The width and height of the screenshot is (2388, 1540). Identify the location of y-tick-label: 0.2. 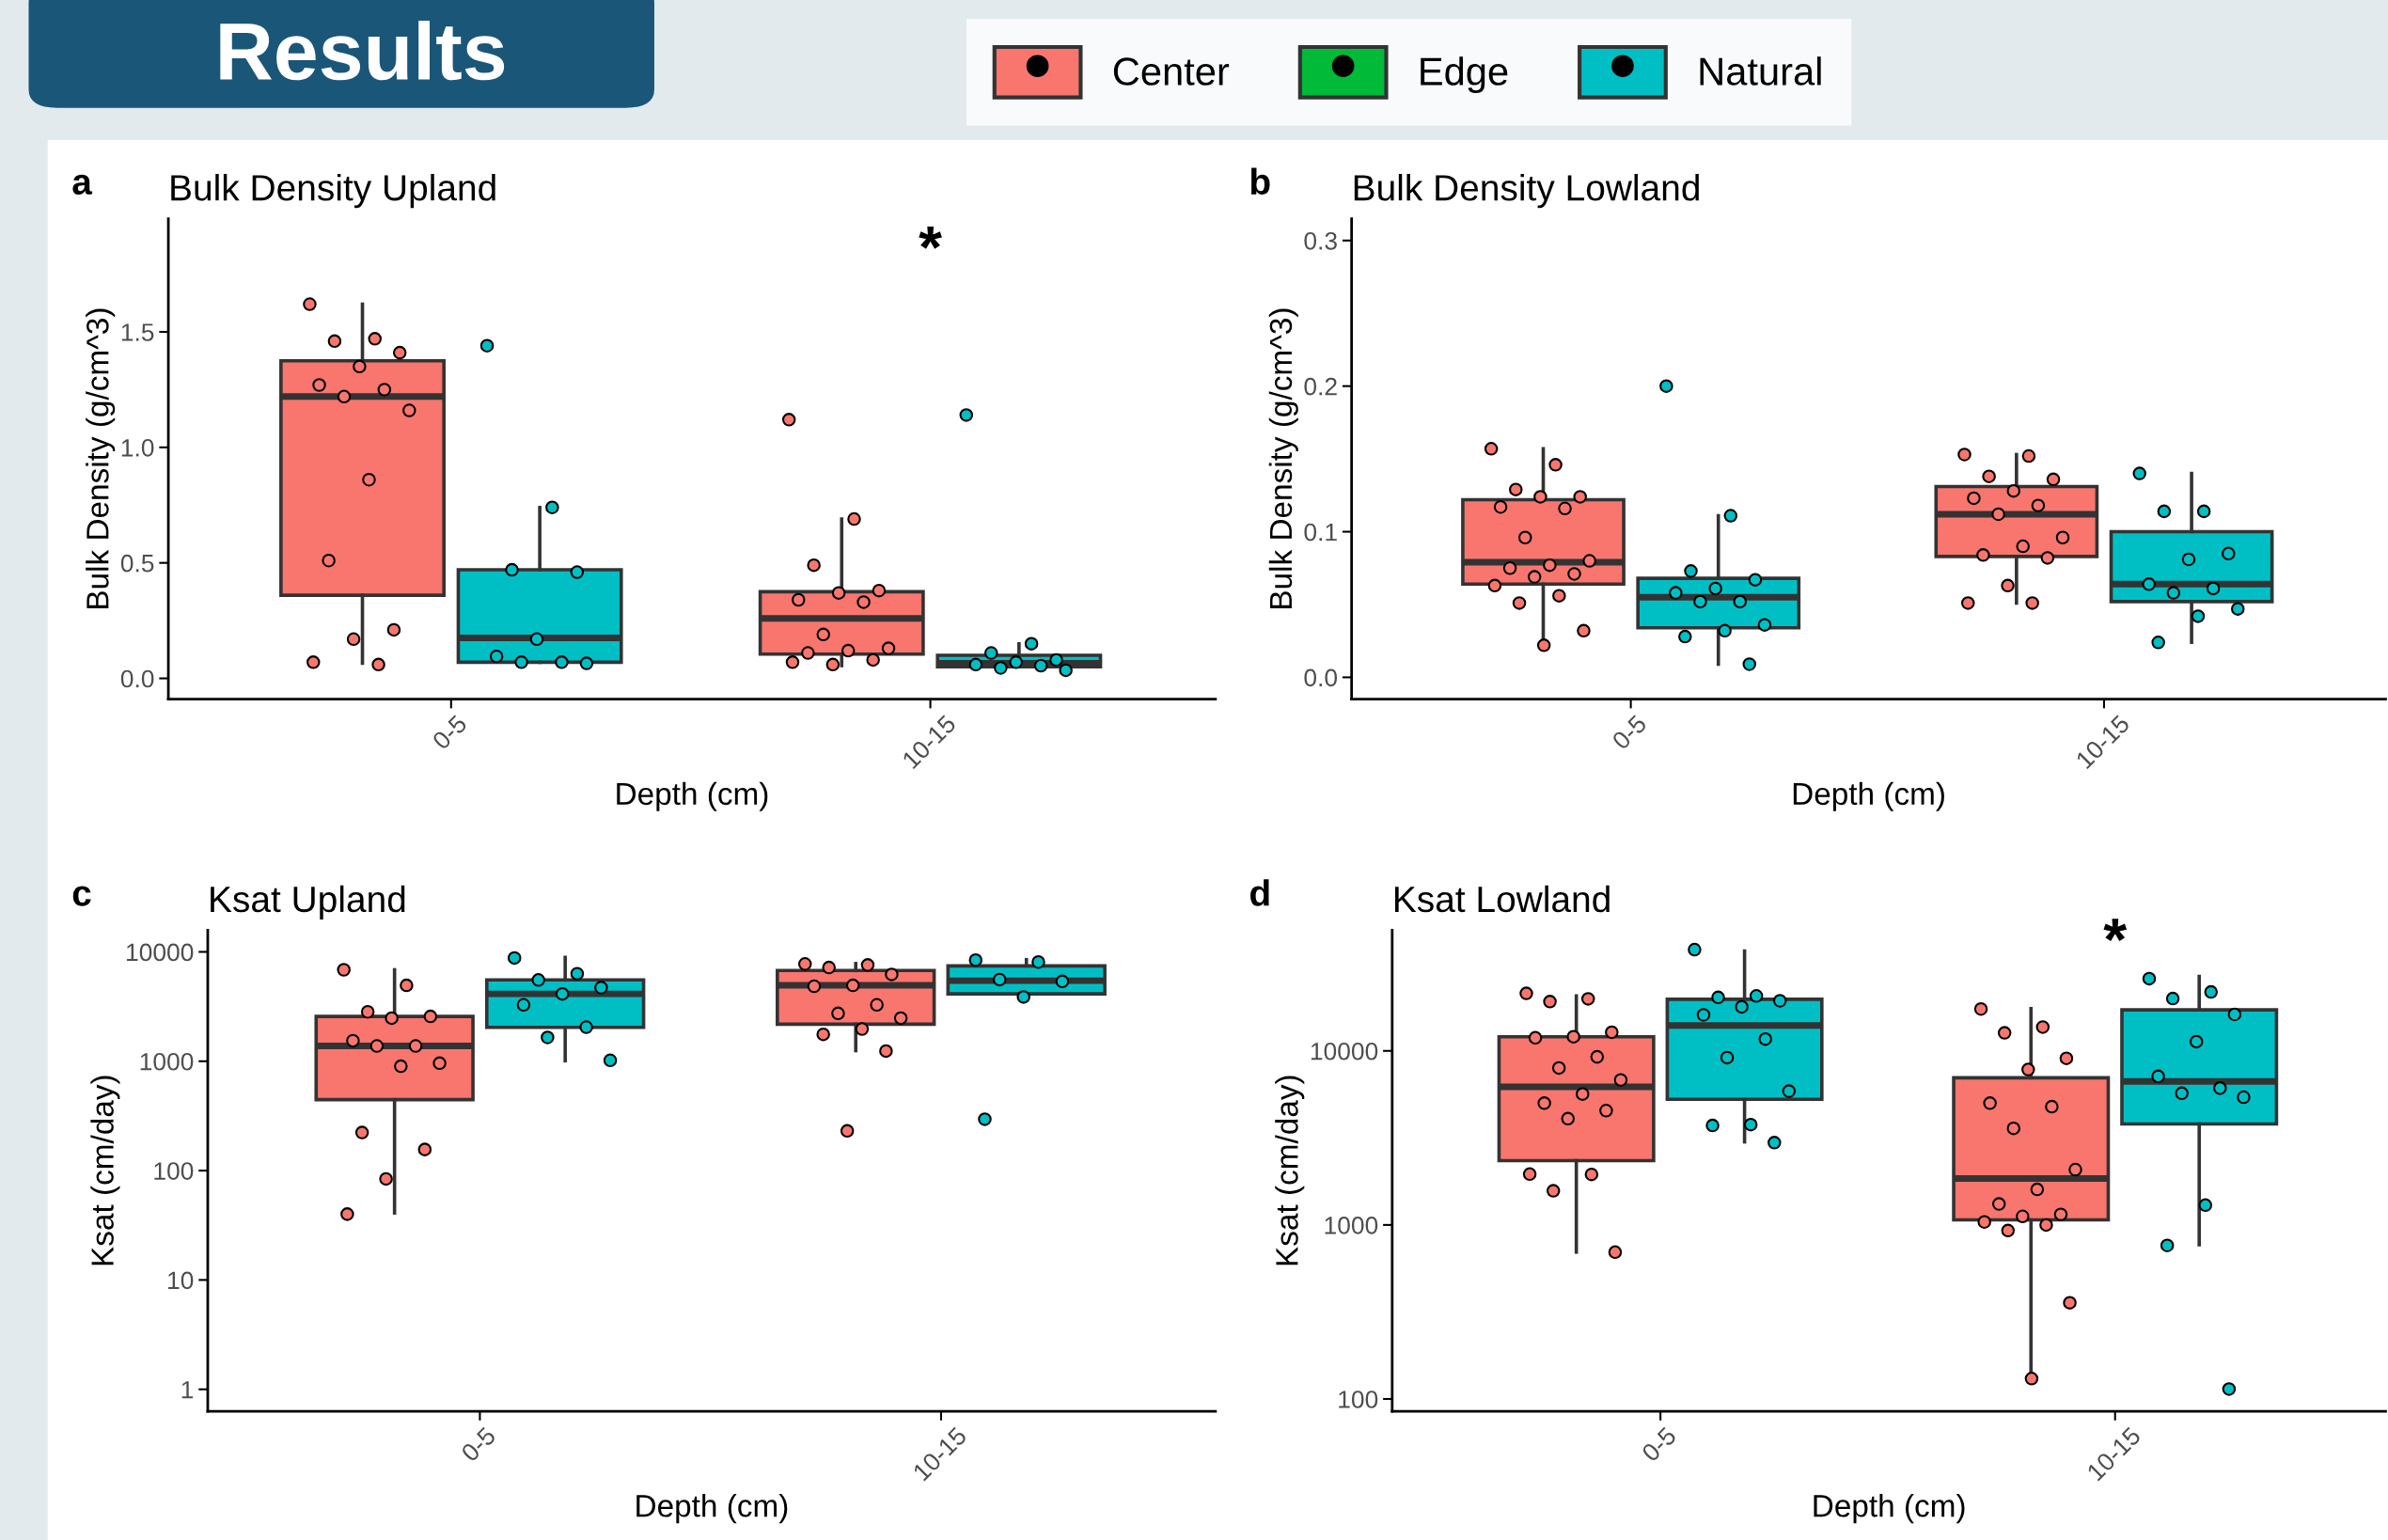
(1320, 386).